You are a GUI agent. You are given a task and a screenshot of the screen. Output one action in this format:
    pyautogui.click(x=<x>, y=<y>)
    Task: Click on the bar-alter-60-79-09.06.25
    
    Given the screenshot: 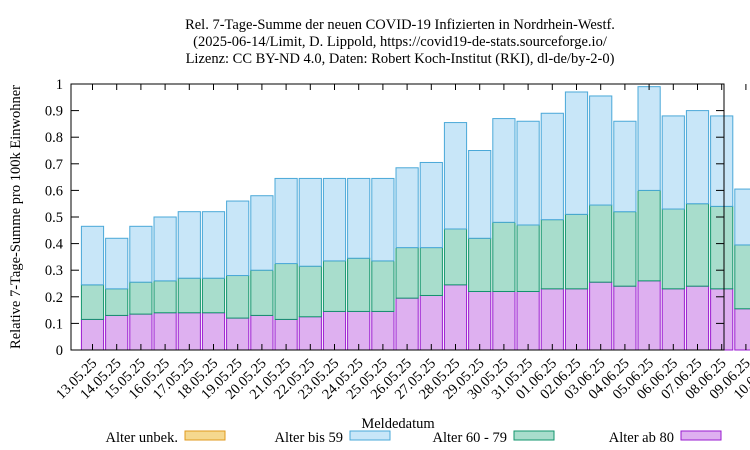 What is the action you would take?
    pyautogui.click(x=742, y=277)
    